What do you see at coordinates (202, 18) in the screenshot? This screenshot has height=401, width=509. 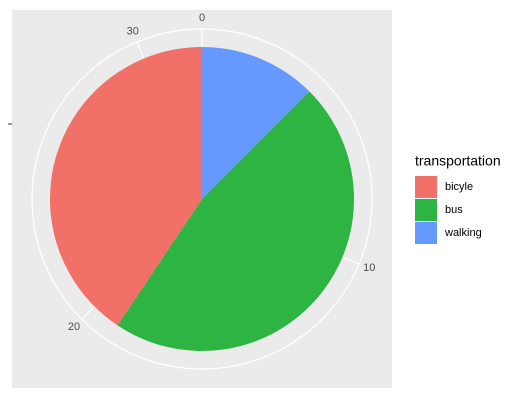 I see `angle-tick-label: 0` at bounding box center [202, 18].